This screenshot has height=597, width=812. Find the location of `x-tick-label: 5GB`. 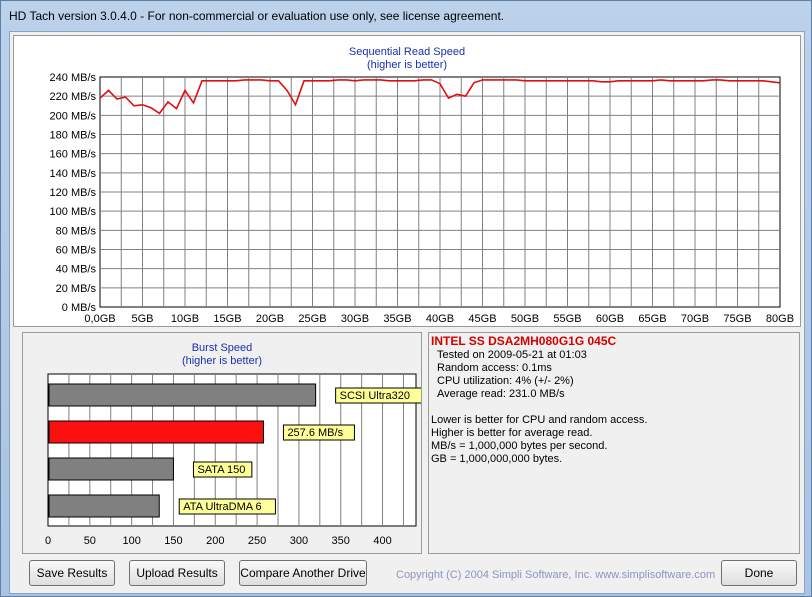

x-tick-label: 5GB is located at coordinates (142, 319).